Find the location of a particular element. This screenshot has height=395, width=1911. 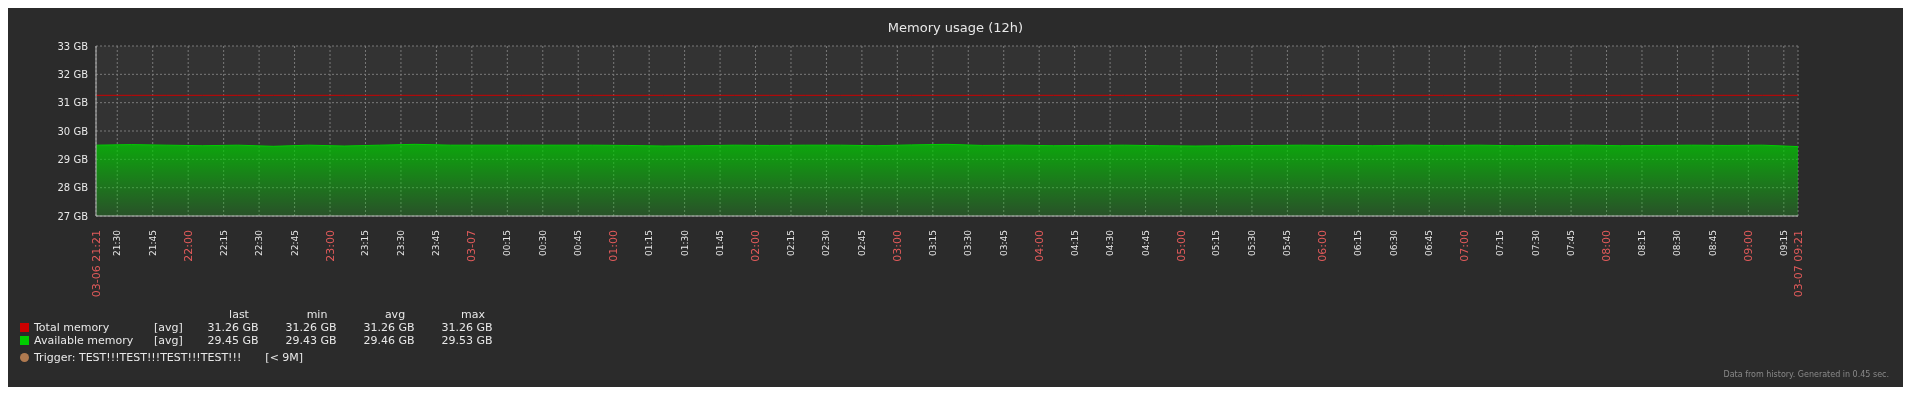

x-tick-label: 03-07 is located at coordinates (472, 246).